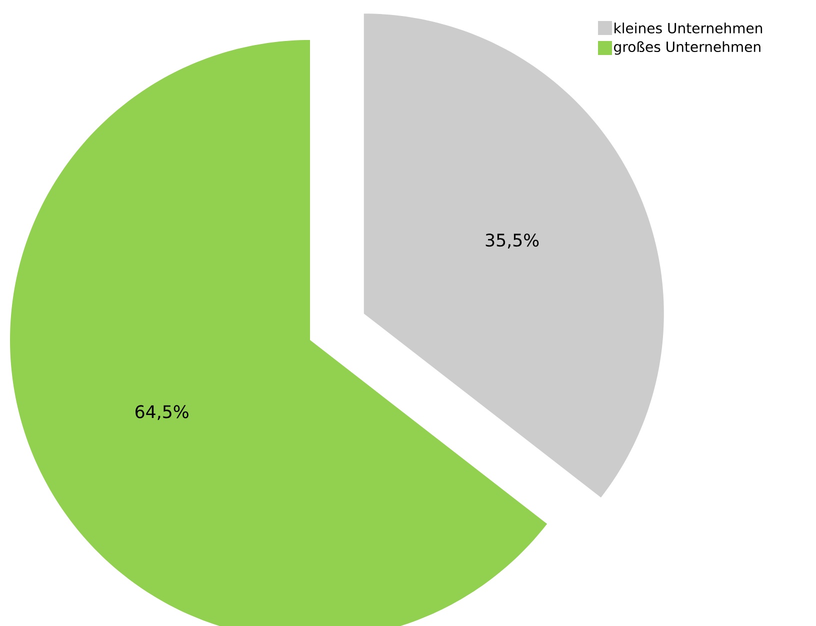 The width and height of the screenshot is (816, 626). What do you see at coordinates (162, 412) in the screenshot?
I see `data-label: 64,5%` at bounding box center [162, 412].